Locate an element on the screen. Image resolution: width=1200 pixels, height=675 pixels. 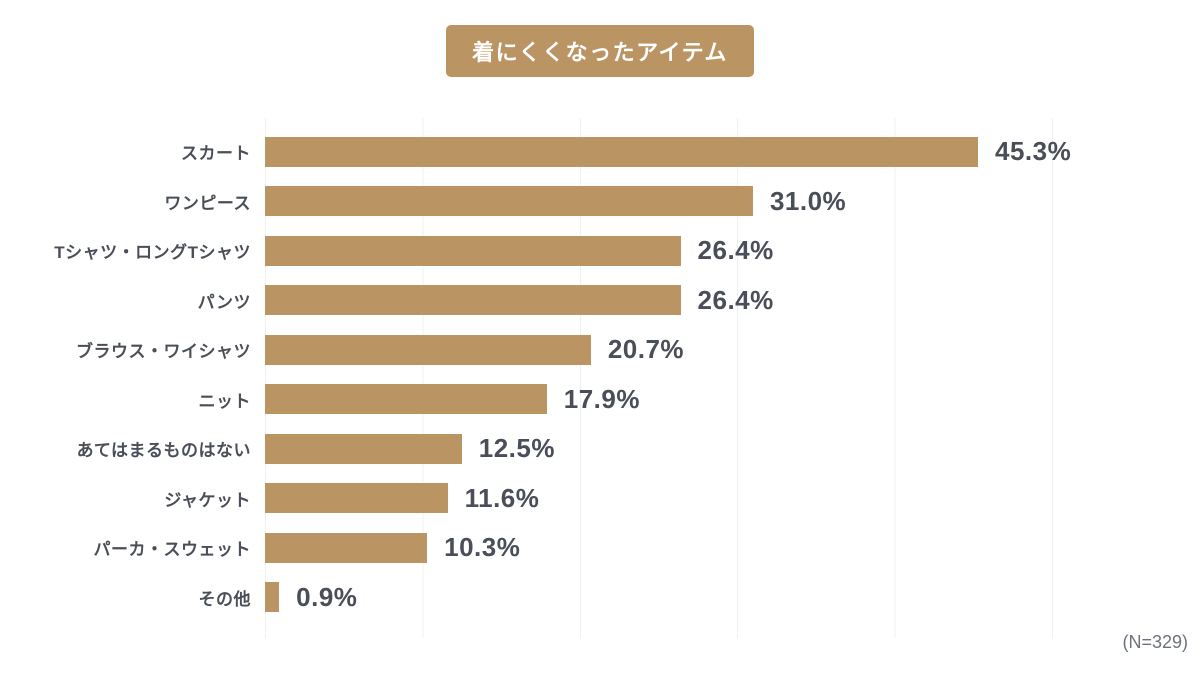
bar-track: 31.0% is located at coordinates (732, 201).